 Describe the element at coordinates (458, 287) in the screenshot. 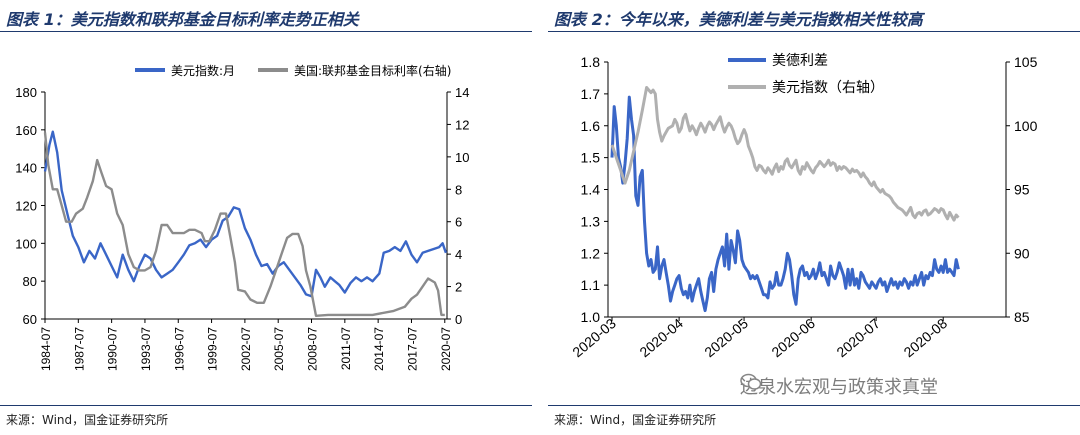

I see `y-right-tick-label: 2` at that location.